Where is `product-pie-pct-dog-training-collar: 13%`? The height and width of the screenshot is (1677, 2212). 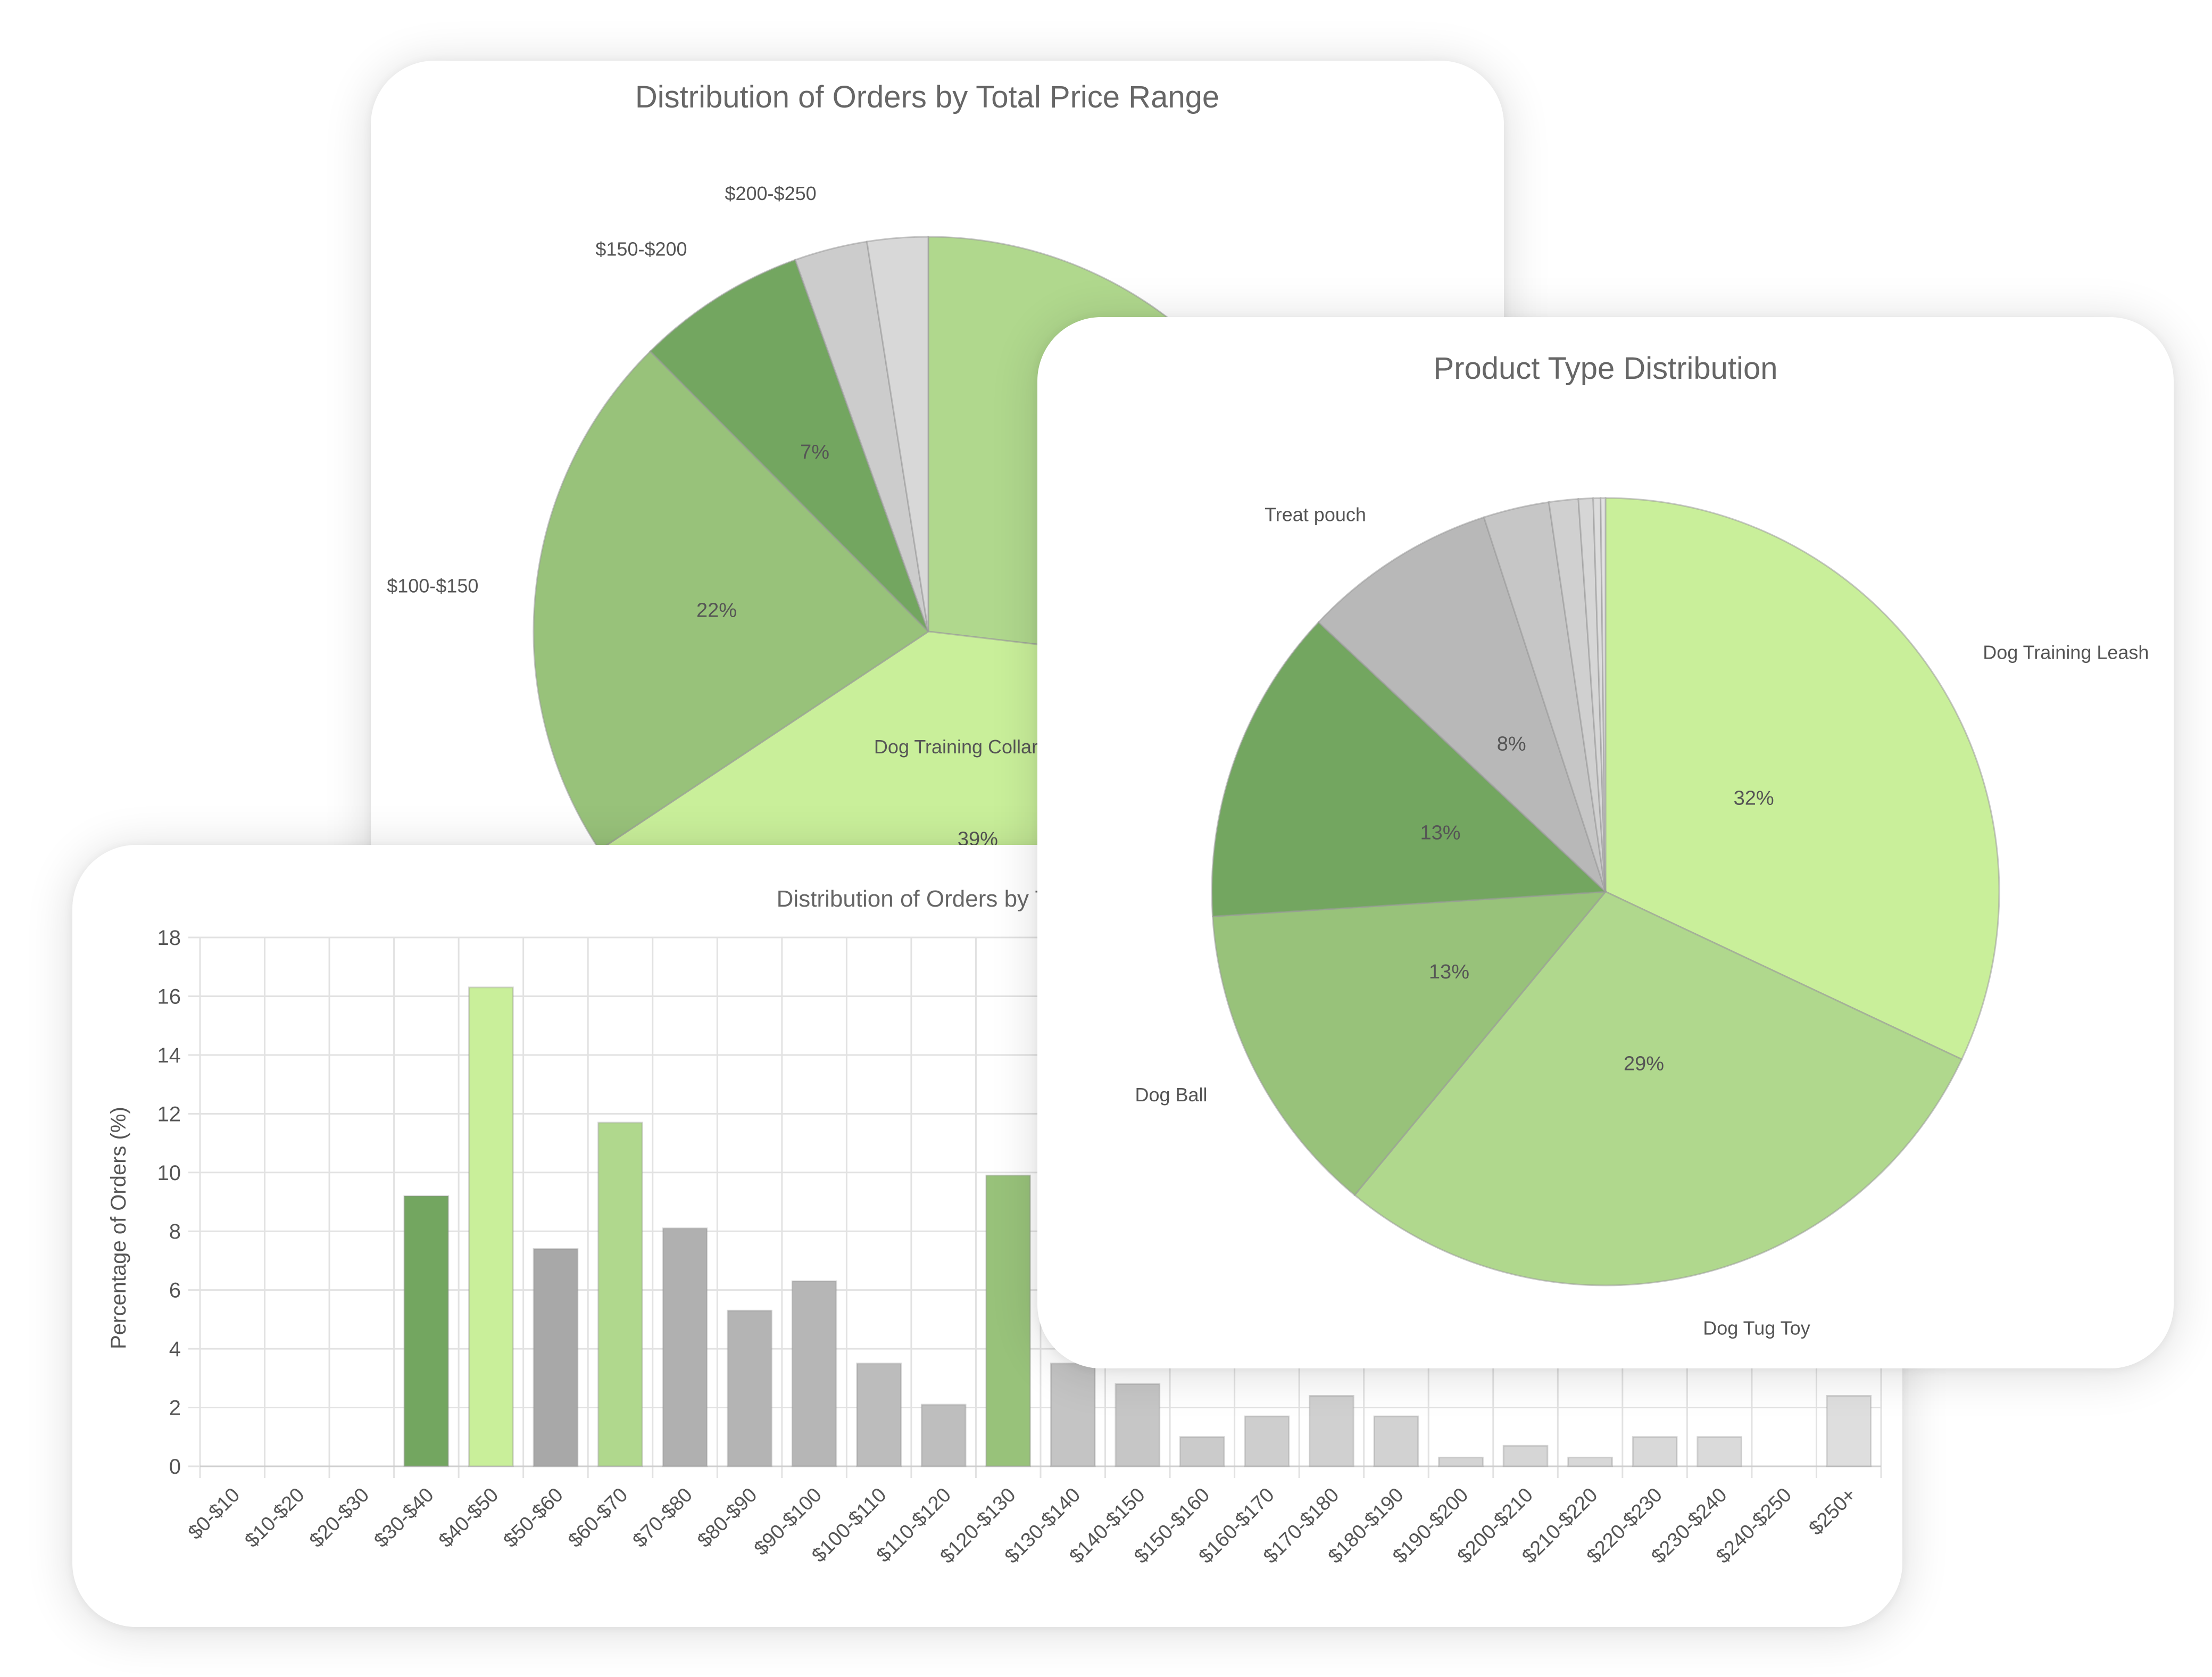 product-pie-pct-dog-training-collar: 13% is located at coordinates (1440, 833).